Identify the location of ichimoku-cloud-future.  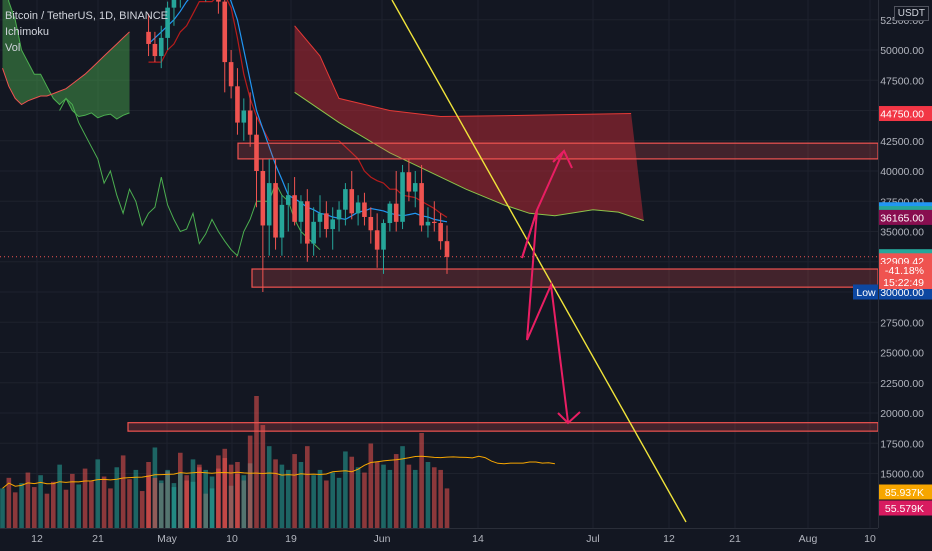
(469, 123).